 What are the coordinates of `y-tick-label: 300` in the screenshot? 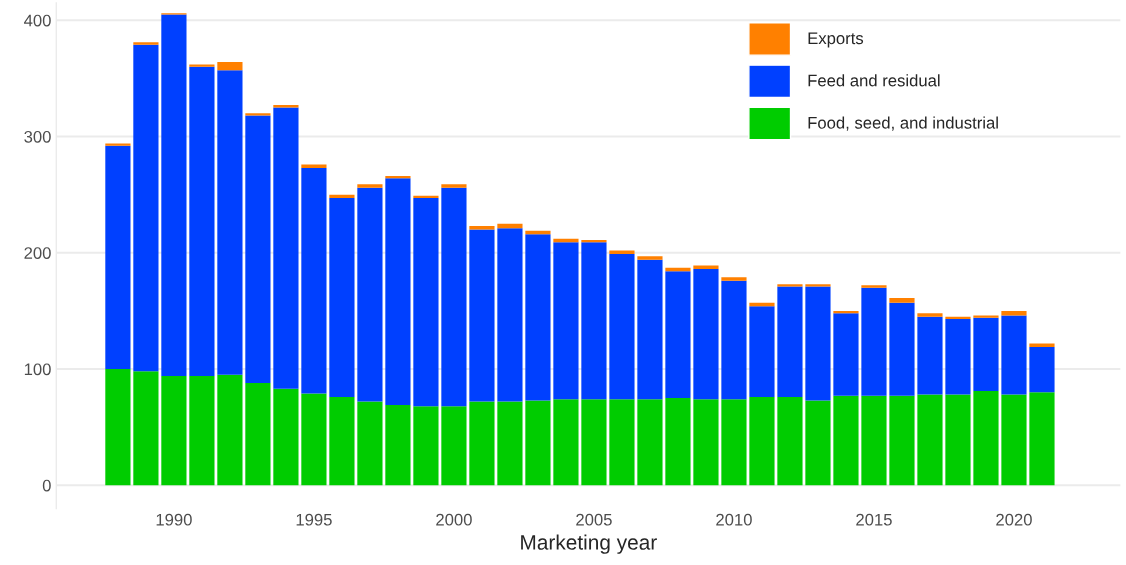 It's located at (37, 136).